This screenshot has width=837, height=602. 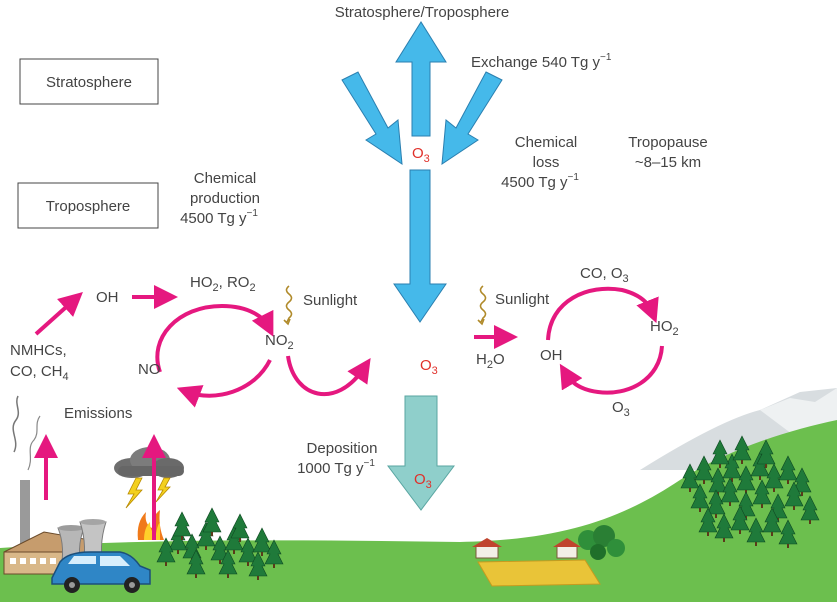 I want to click on factory-icon, so click(x=55, y=485).